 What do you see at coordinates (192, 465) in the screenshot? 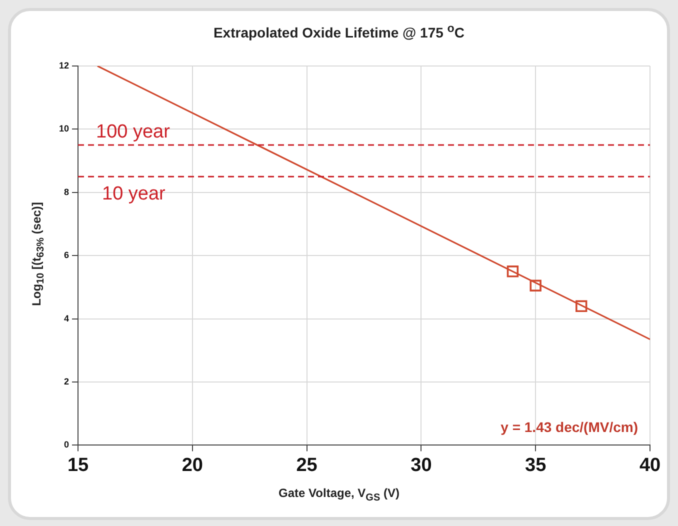
I see `x-tick-label: 20` at bounding box center [192, 465].